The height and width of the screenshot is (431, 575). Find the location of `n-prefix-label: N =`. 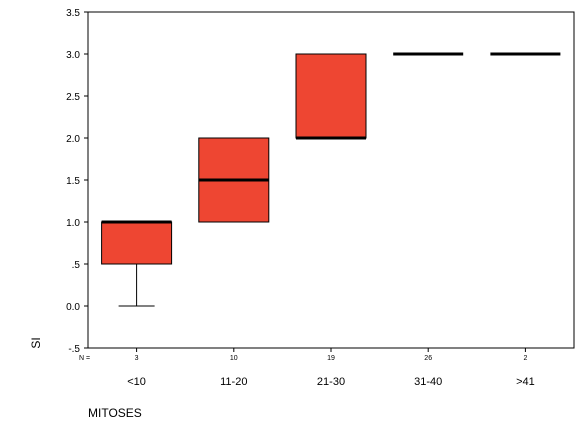

n-prefix-label: N = is located at coordinates (84, 358).